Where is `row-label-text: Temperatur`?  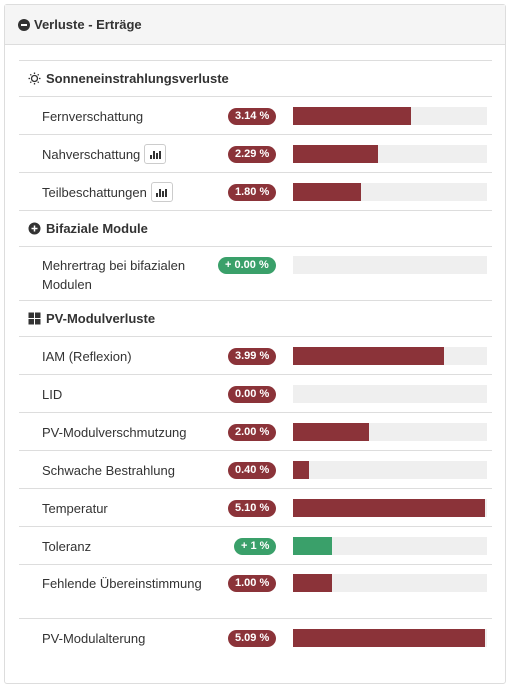 row-label-text: Temperatur is located at coordinates (75, 508).